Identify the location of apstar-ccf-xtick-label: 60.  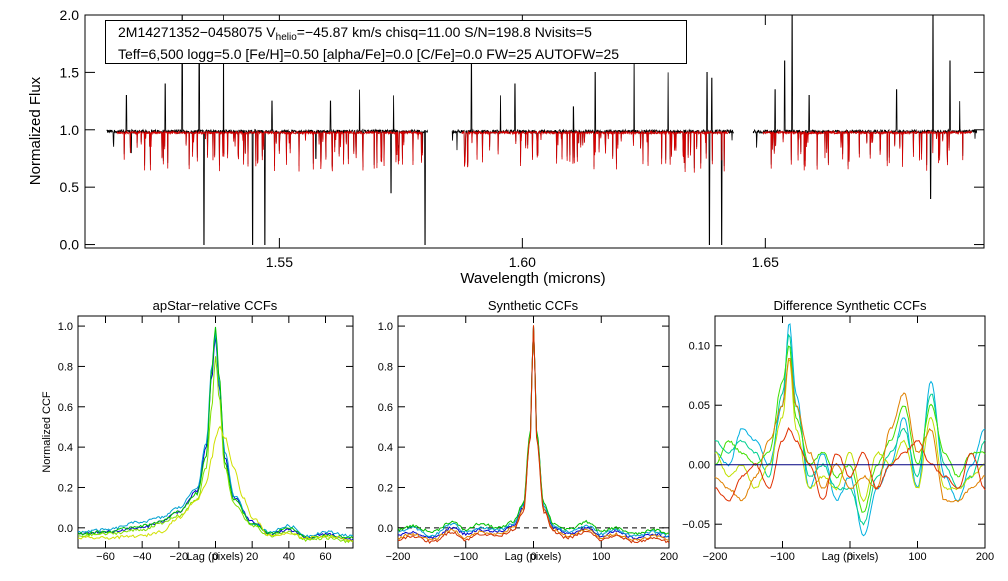
(325, 557).